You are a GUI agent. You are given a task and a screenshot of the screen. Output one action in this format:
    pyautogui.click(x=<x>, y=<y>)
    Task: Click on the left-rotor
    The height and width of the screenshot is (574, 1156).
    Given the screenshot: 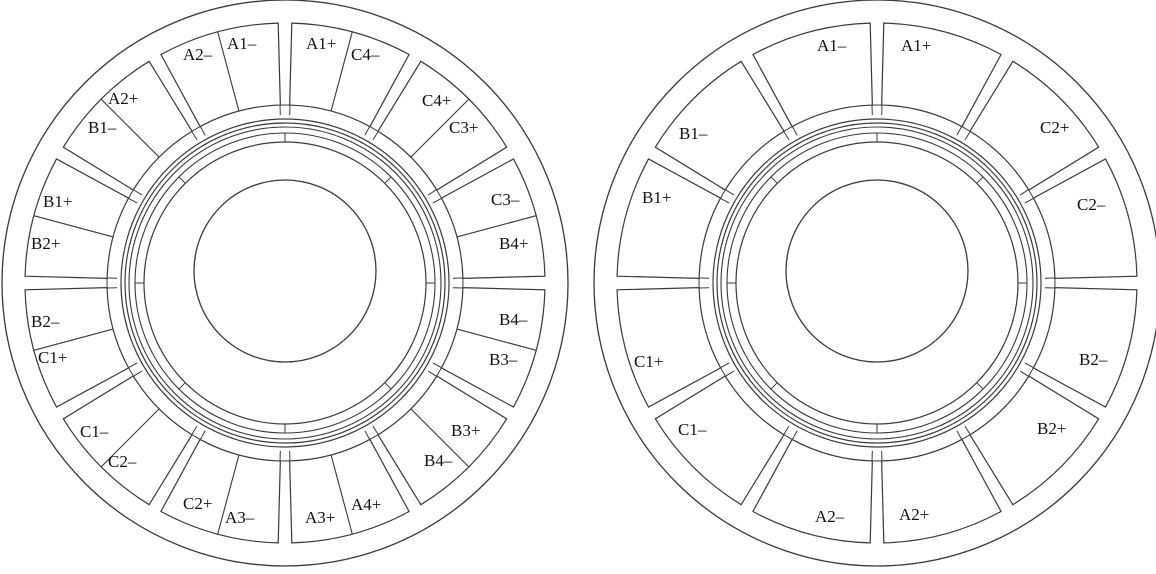 What is the action you would take?
    pyautogui.click(x=285, y=283)
    